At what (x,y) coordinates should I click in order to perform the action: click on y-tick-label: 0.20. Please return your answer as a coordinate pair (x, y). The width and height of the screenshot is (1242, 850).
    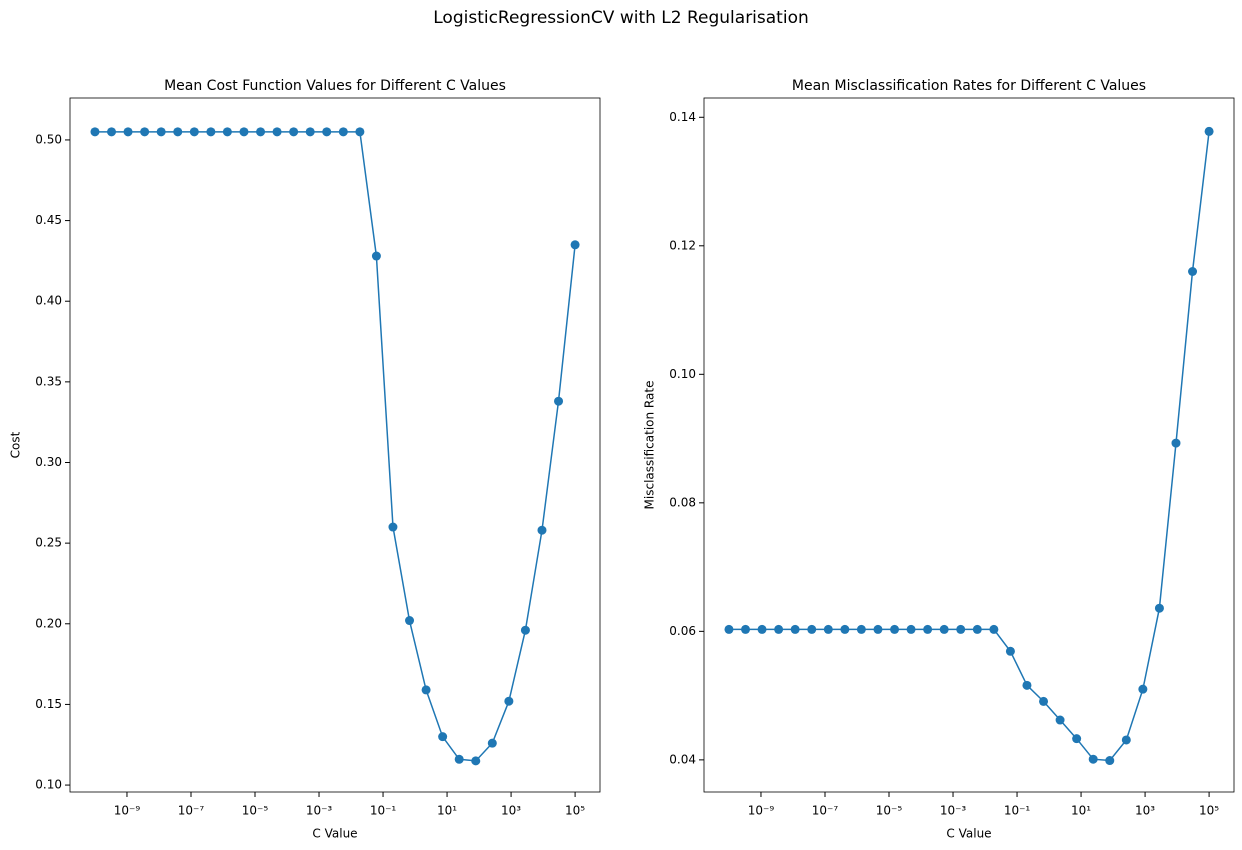
    Looking at the image, I should click on (48, 623).